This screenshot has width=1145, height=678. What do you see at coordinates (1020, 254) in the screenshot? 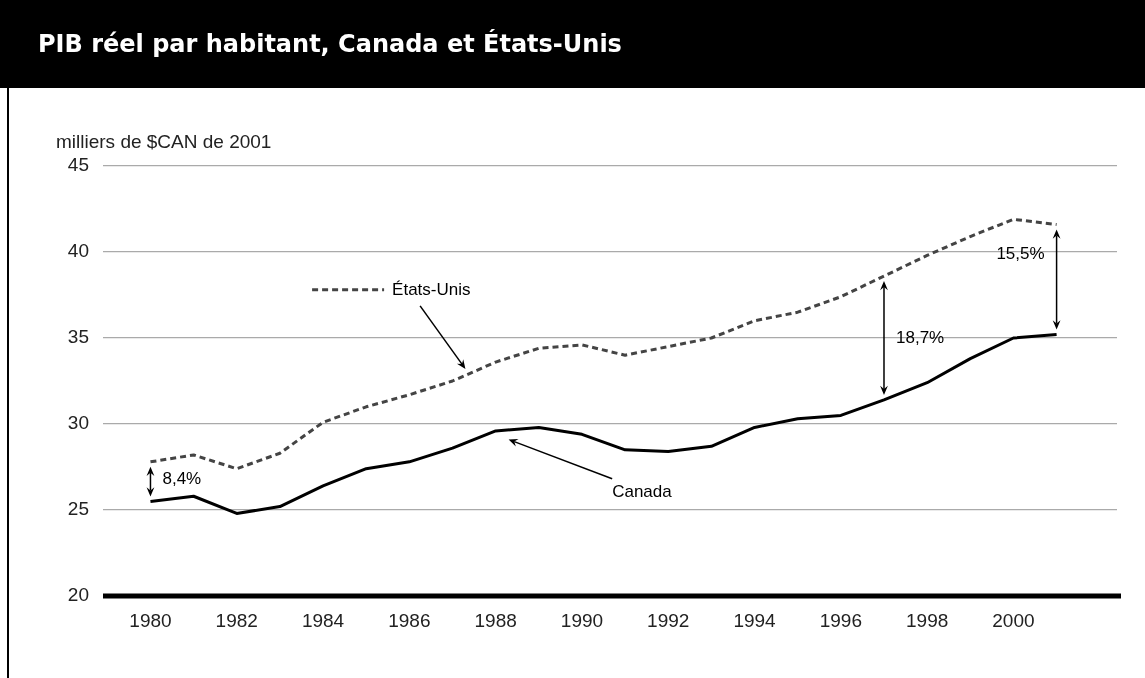
I see `annotation: 15,5%` at bounding box center [1020, 254].